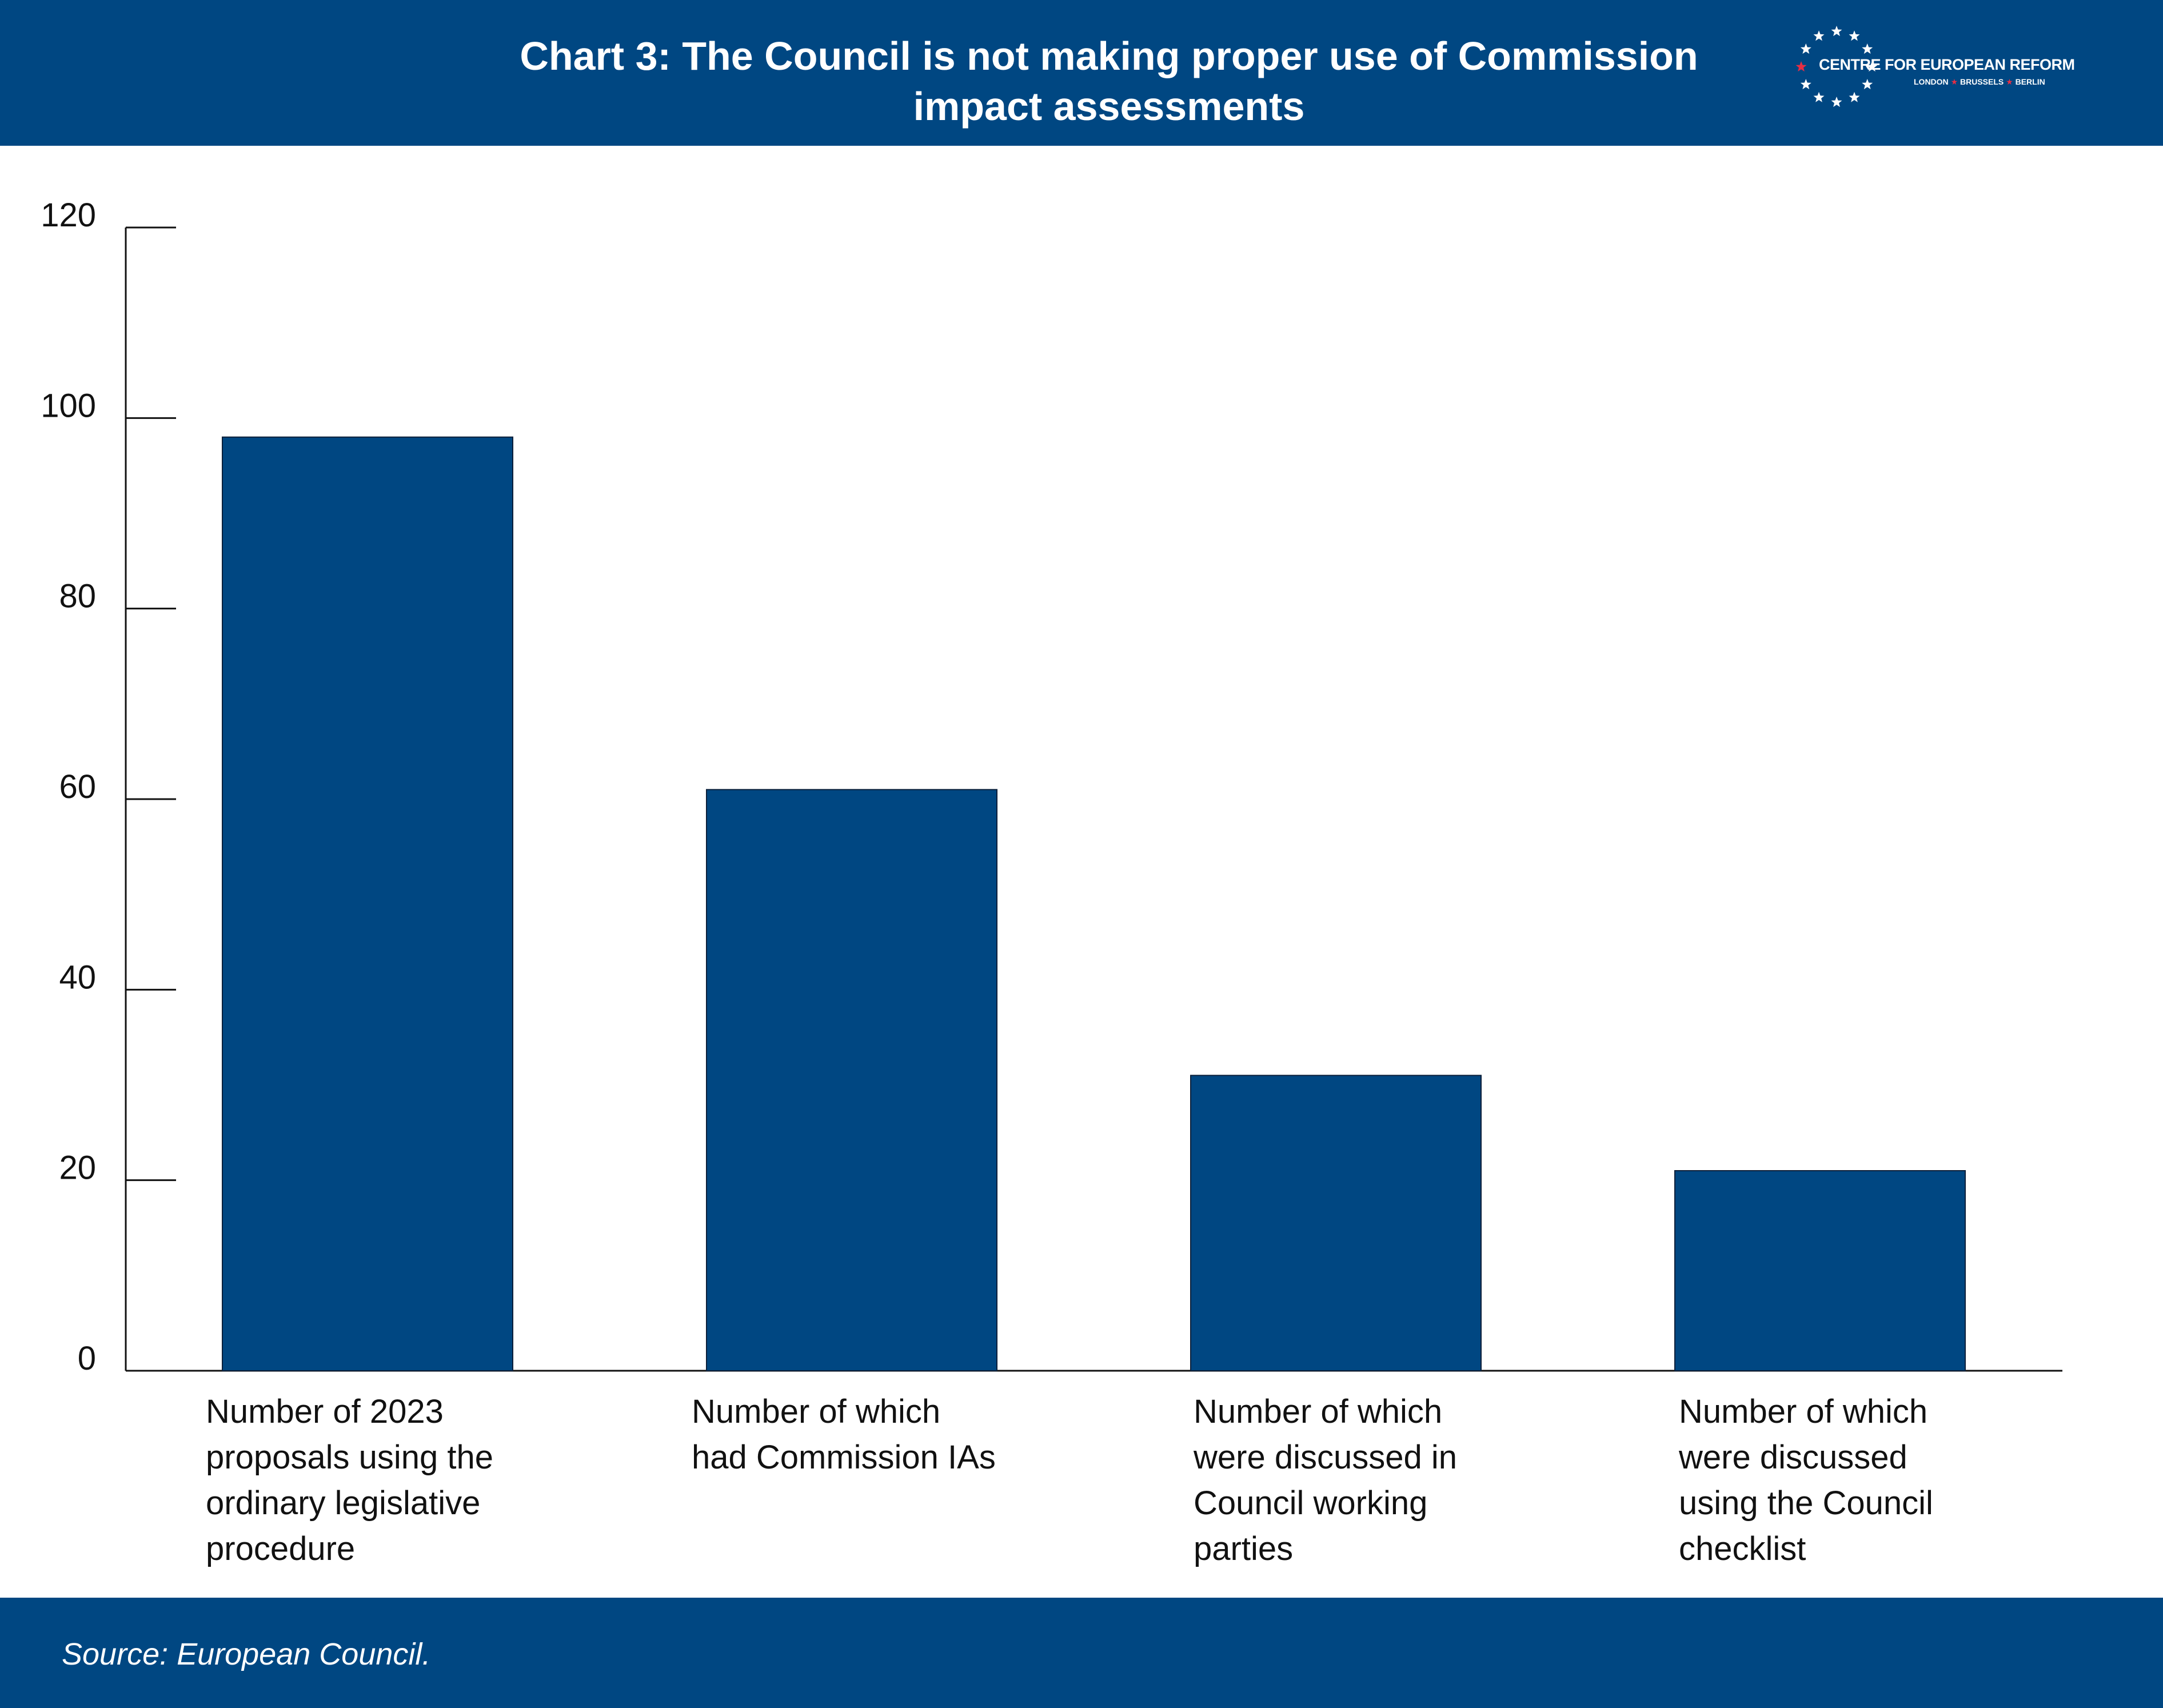 The height and width of the screenshot is (1708, 2163). Describe the element at coordinates (77, 1168) in the screenshot. I see `y-tick-label: 20` at that location.